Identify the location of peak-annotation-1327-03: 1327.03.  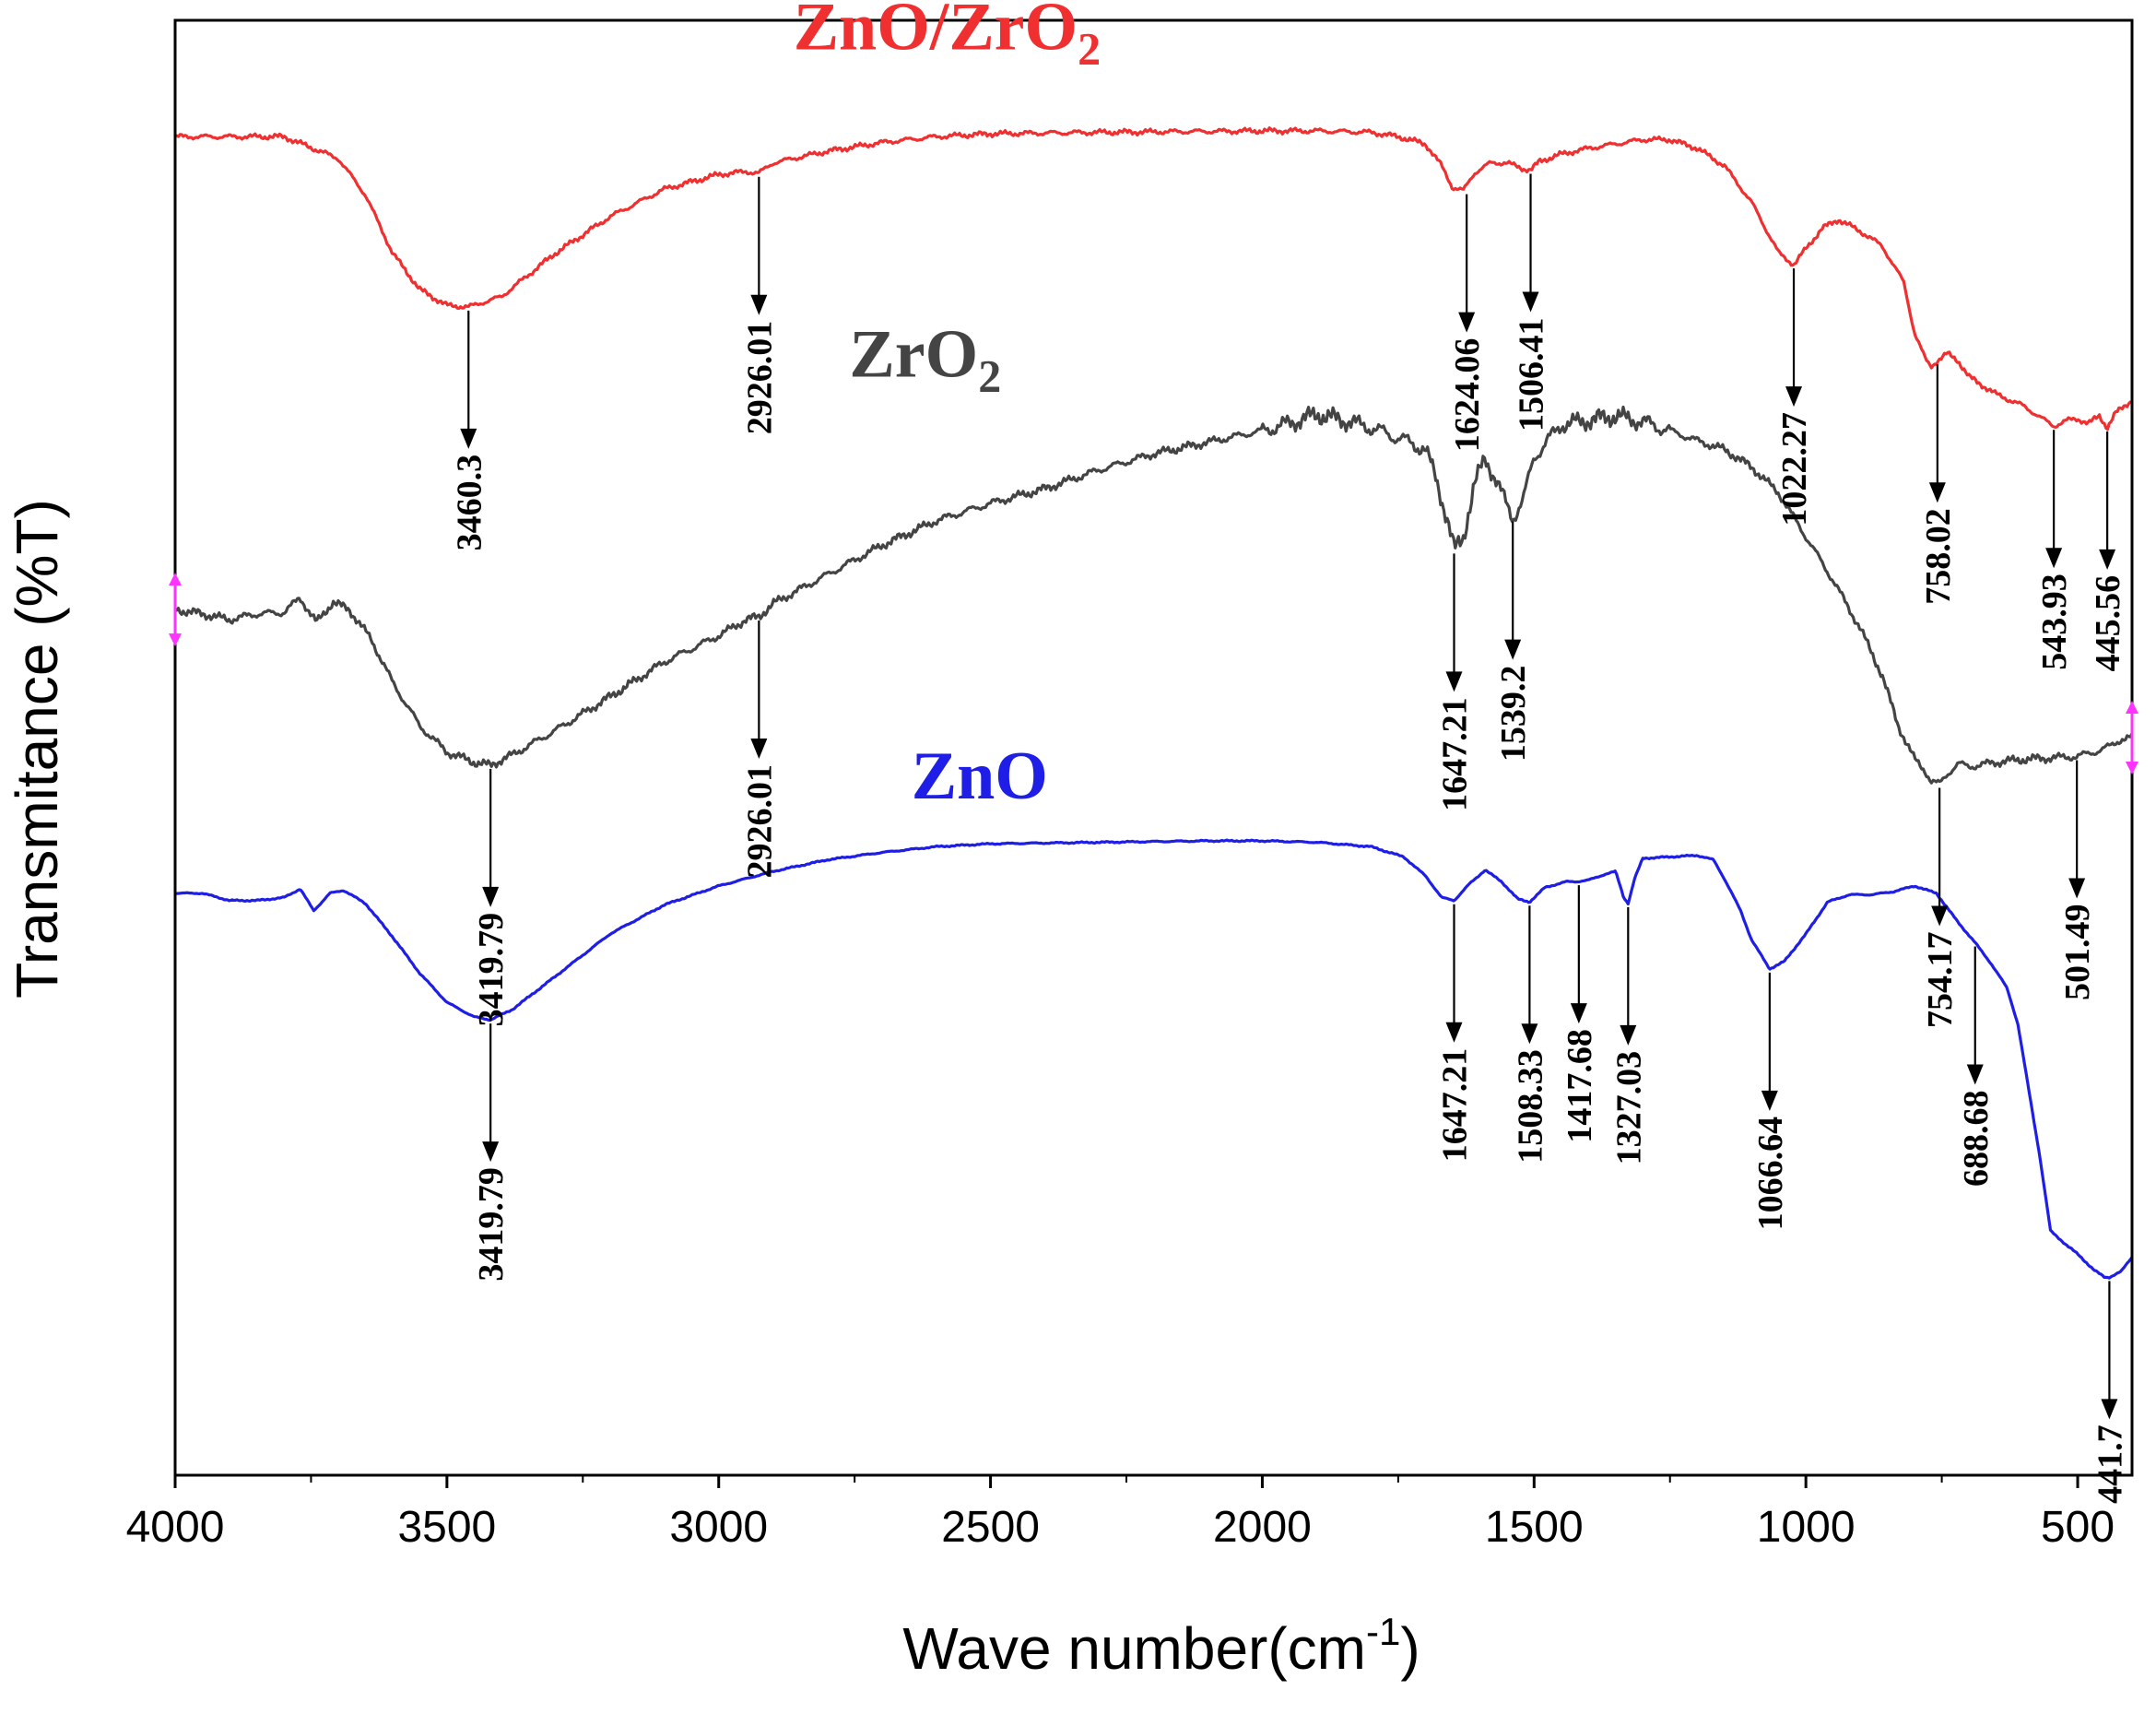
(1628, 1035).